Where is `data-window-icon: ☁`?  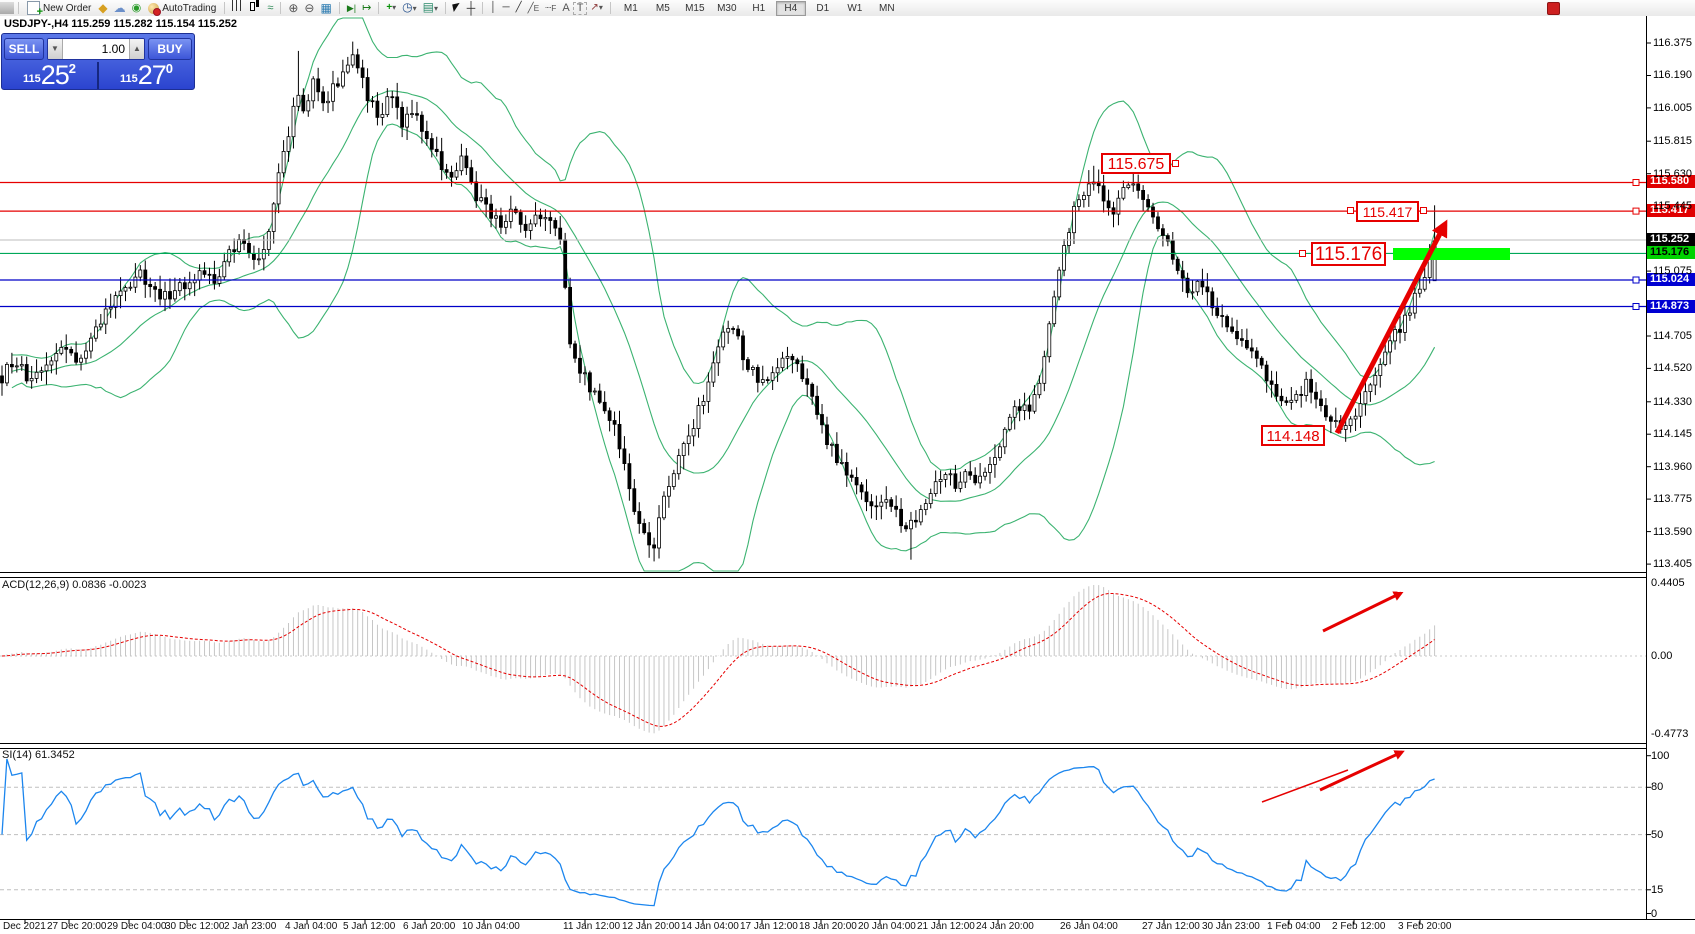
data-window-icon: ☁ is located at coordinates (119, 8).